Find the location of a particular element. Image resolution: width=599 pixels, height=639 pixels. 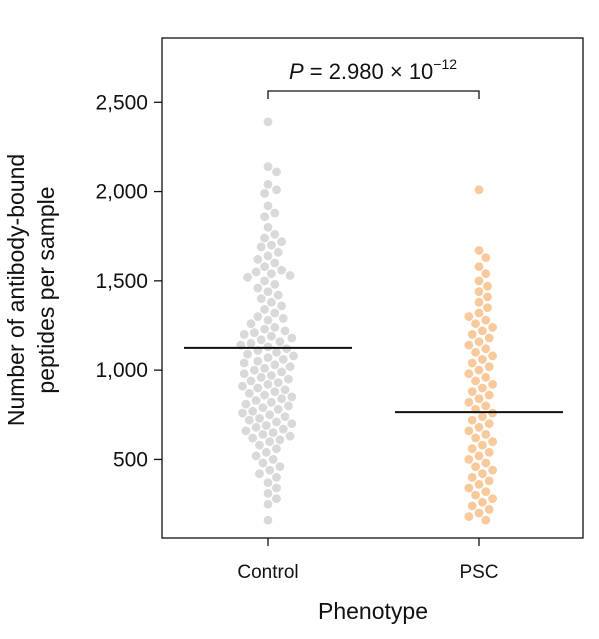

significance-label: P = 2.980 × 10−12 is located at coordinates (373, 70).